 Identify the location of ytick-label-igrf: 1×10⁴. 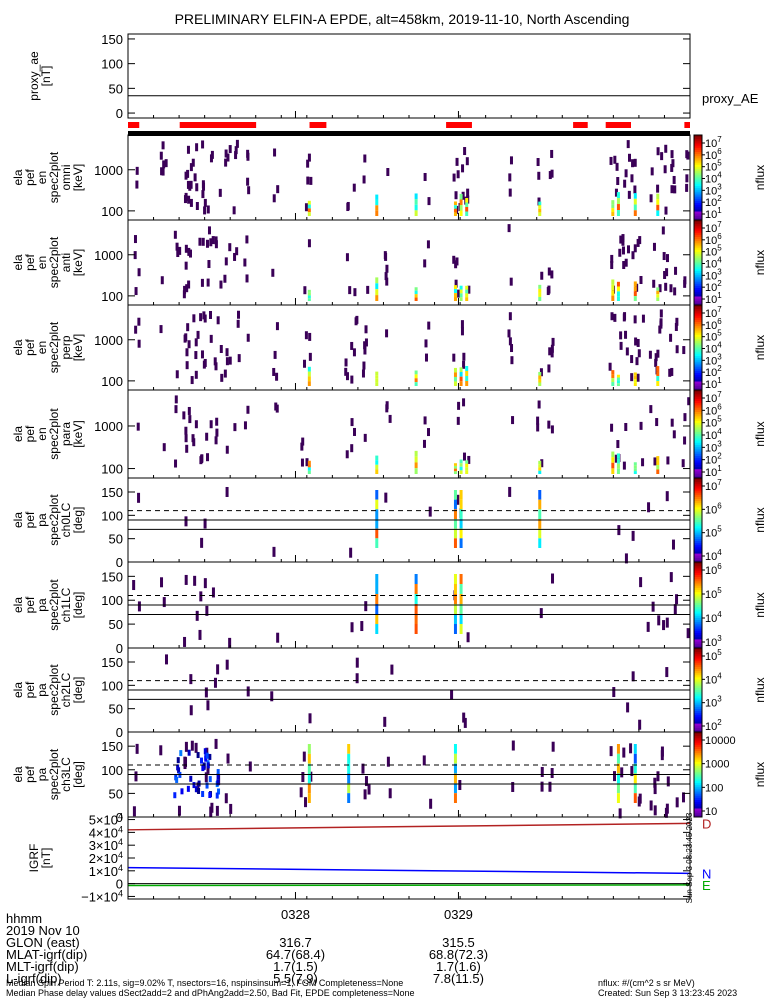
(106, 871).